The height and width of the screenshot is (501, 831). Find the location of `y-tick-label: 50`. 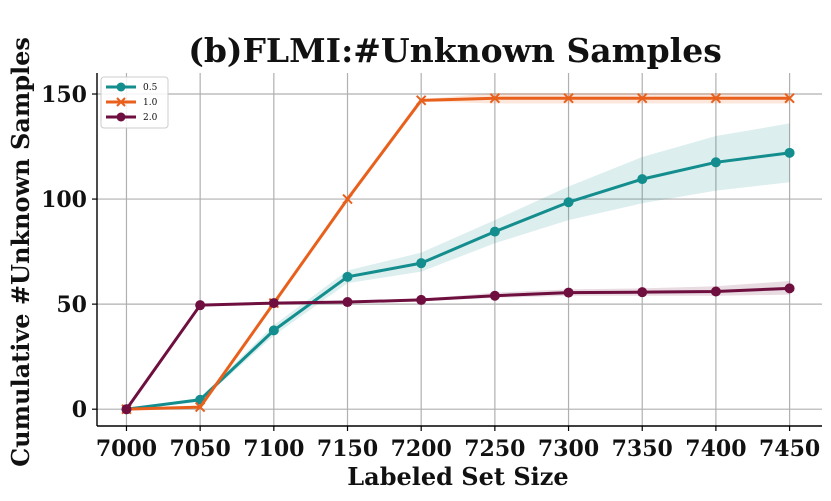

y-tick-label: 50 is located at coordinates (71, 305).